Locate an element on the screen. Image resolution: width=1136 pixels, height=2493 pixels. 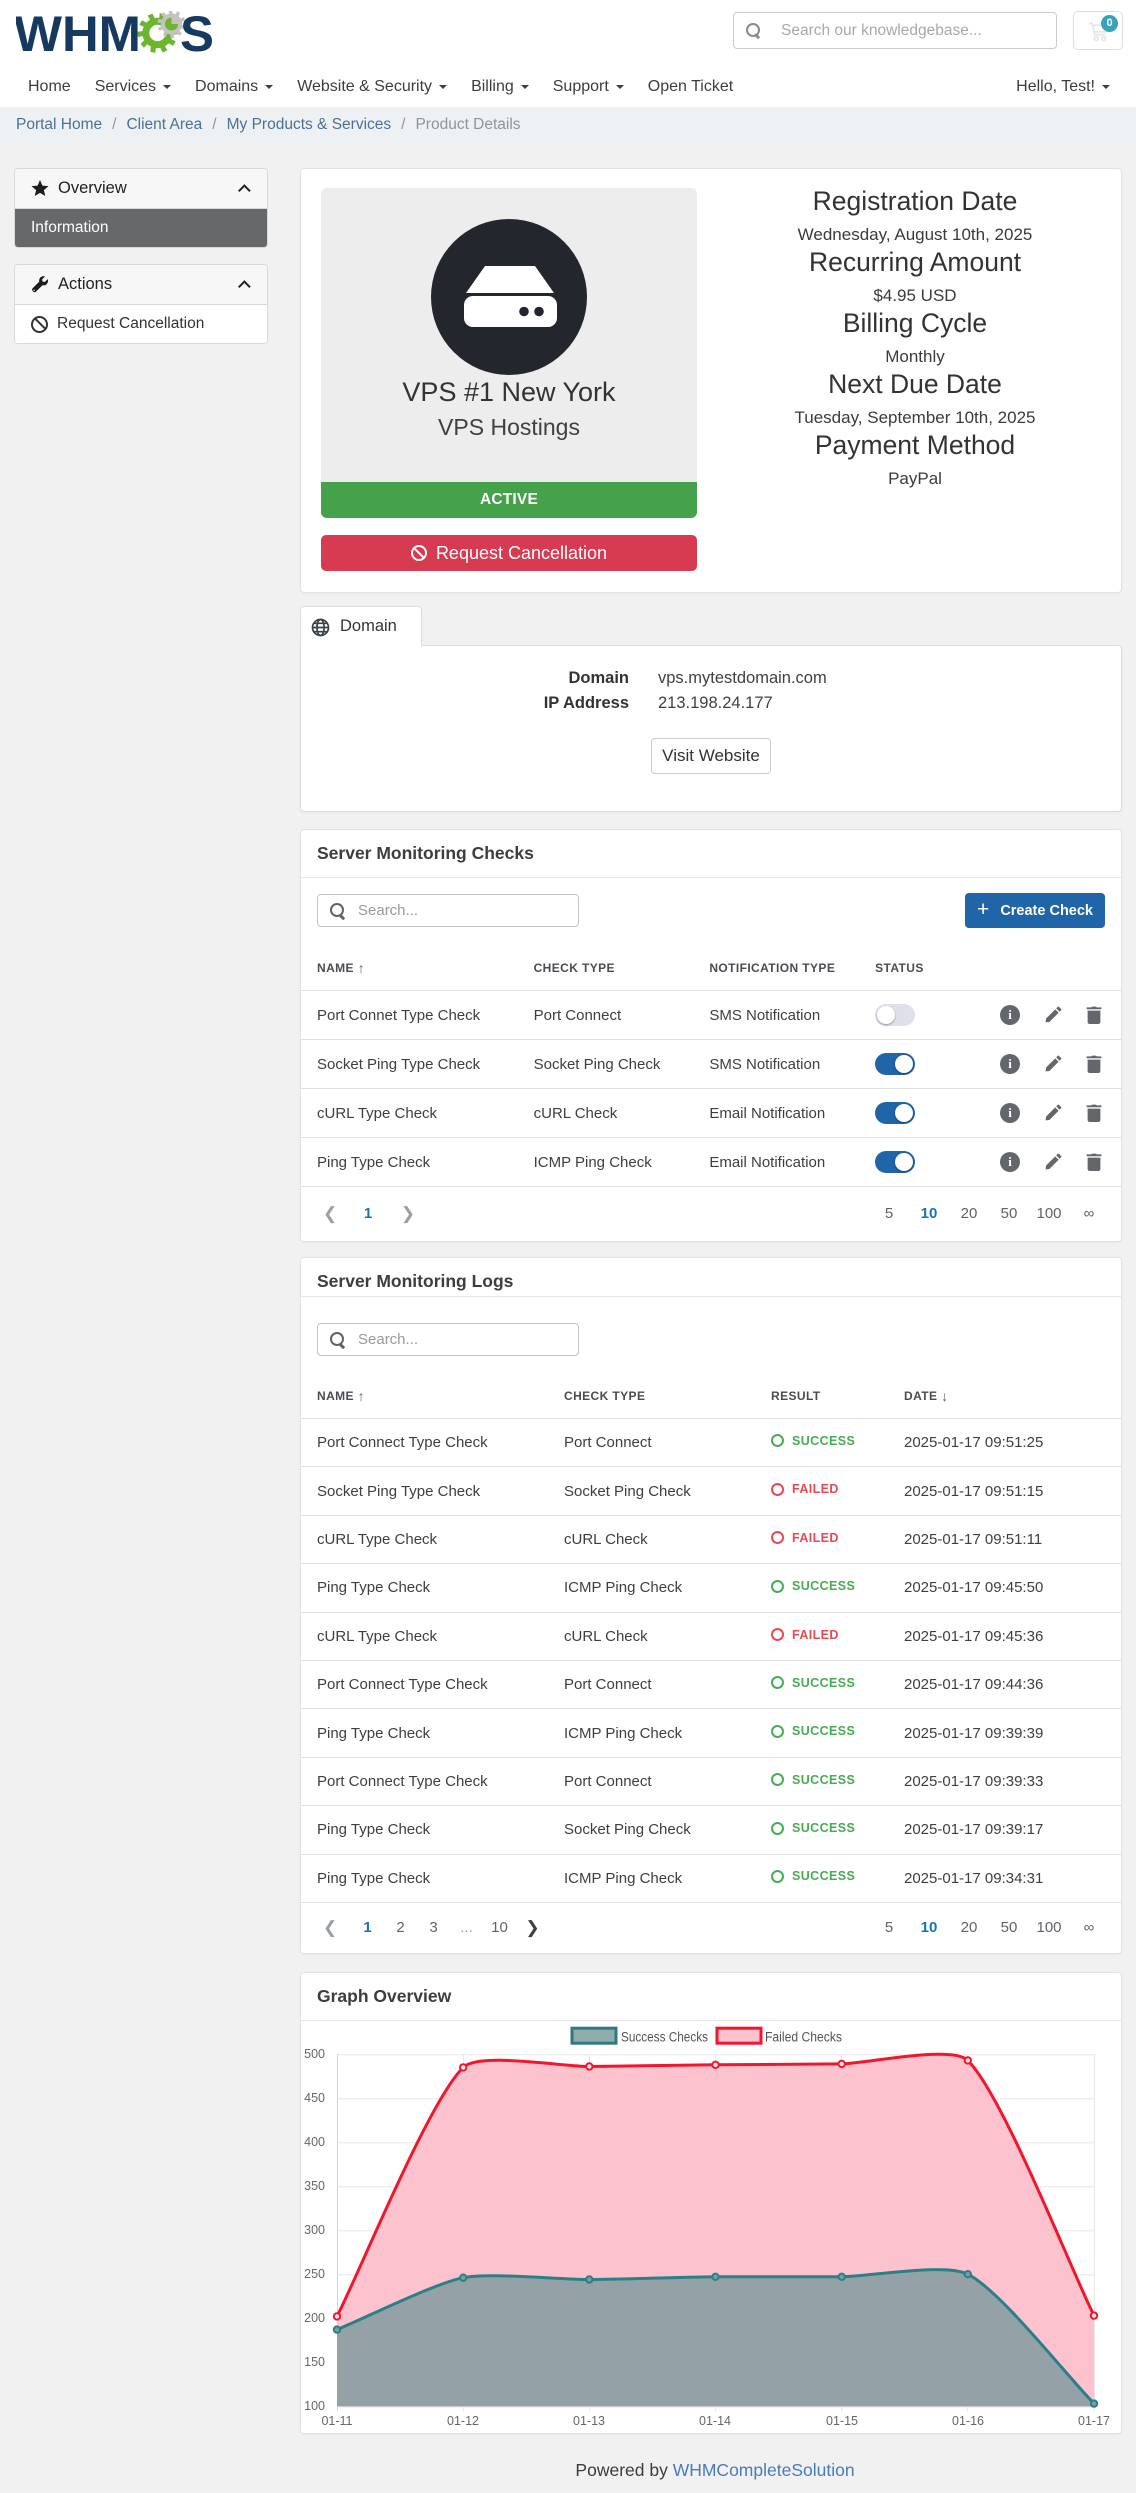
svg-text: 100 is located at coordinates (314, 2406).